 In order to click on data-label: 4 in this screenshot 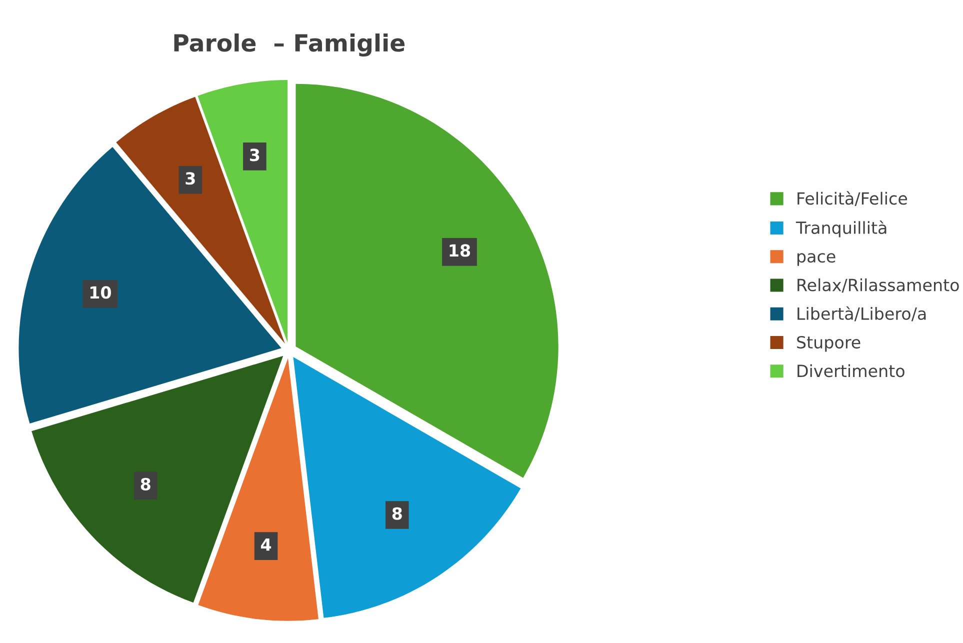, I will do `click(266, 544)`.